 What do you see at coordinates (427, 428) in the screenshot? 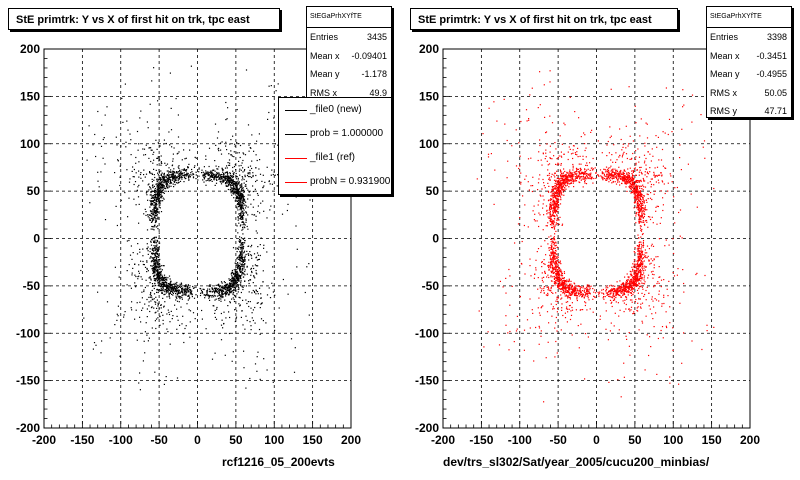
I see `right-y-tick-label: -200` at bounding box center [427, 428].